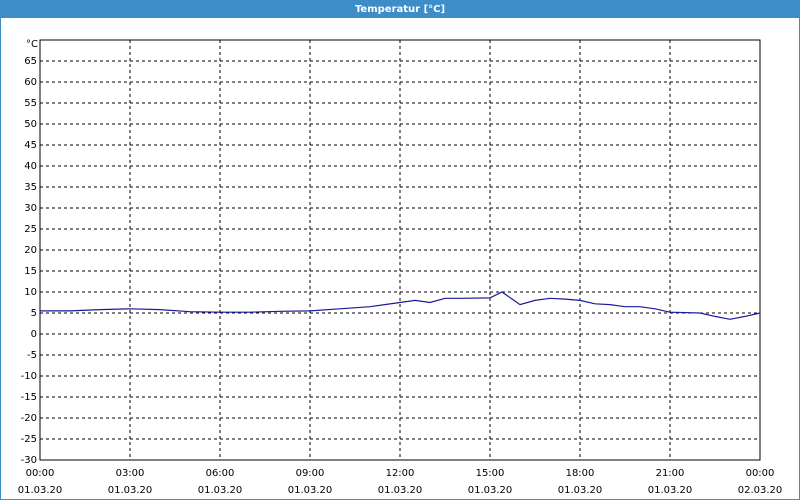 This screenshot has width=800, height=500. I want to click on data-line, so click(400, 305).